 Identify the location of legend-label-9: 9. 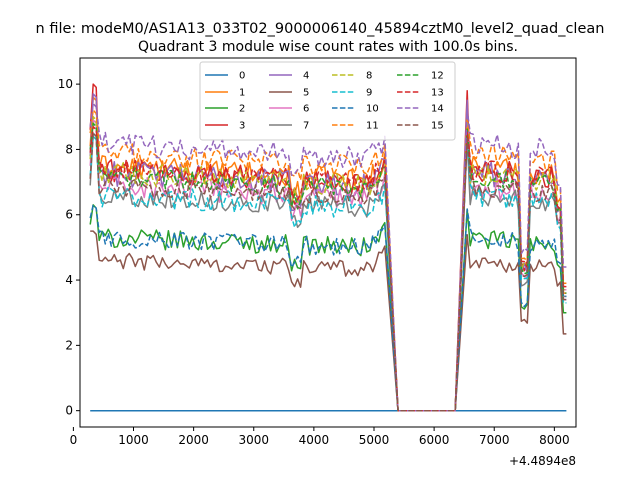
(369, 93).